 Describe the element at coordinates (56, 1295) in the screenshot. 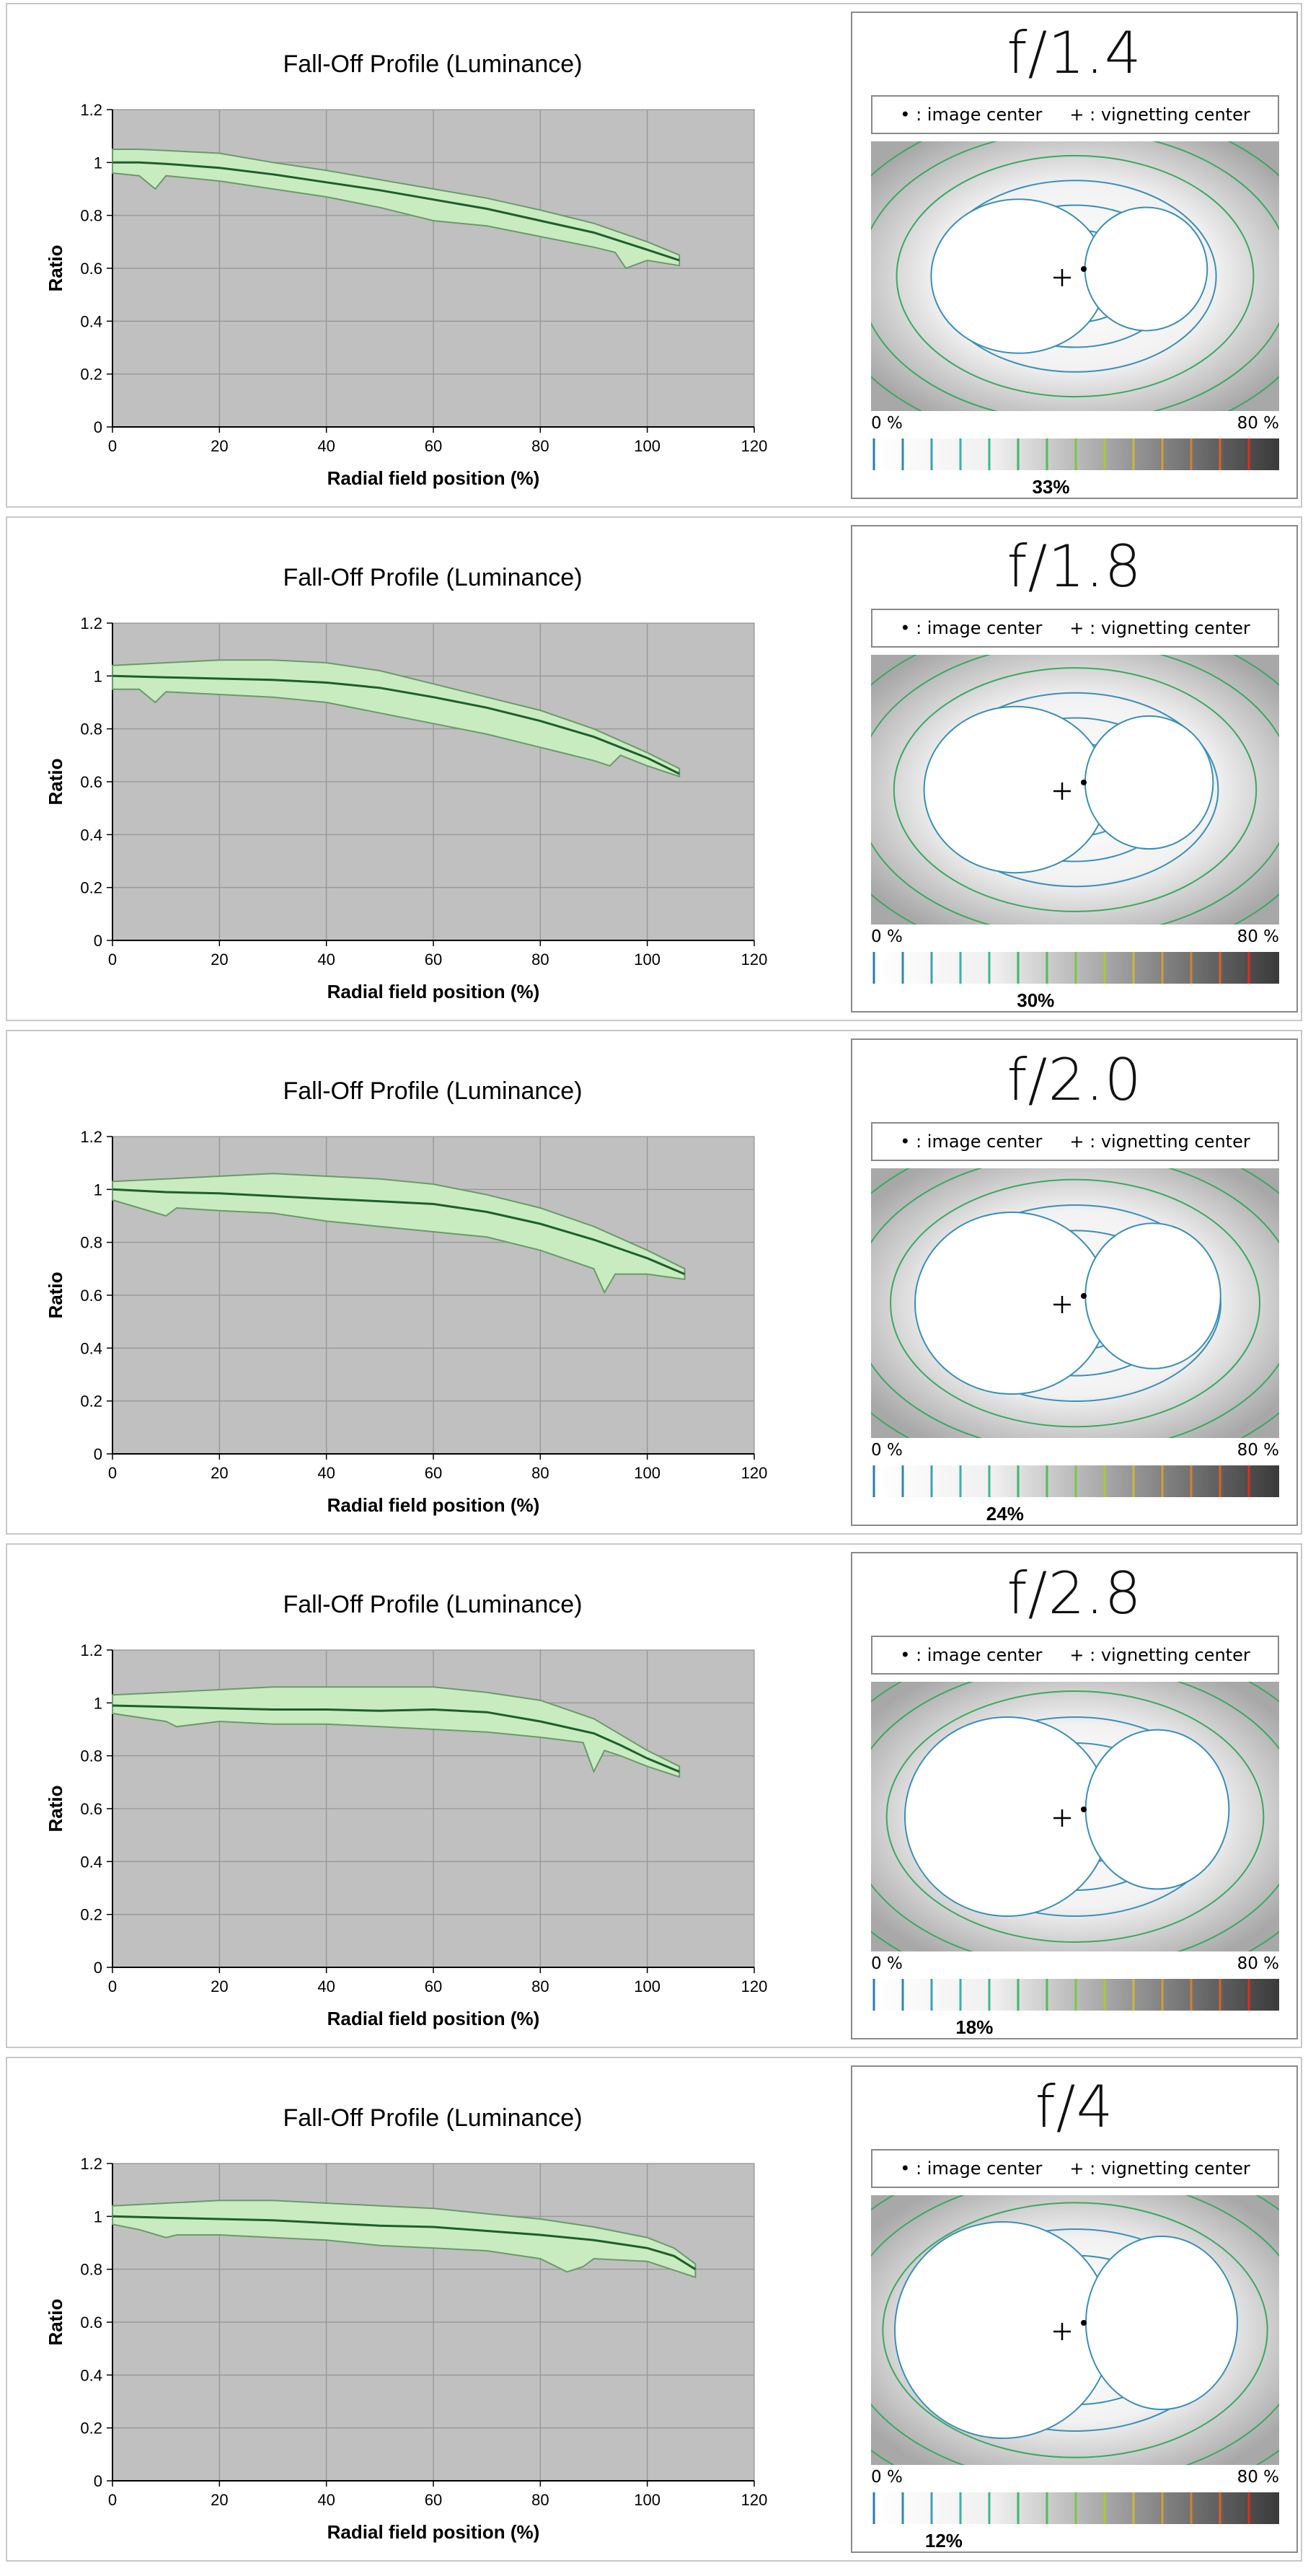

I see `y-axis-title: Ratio` at that location.